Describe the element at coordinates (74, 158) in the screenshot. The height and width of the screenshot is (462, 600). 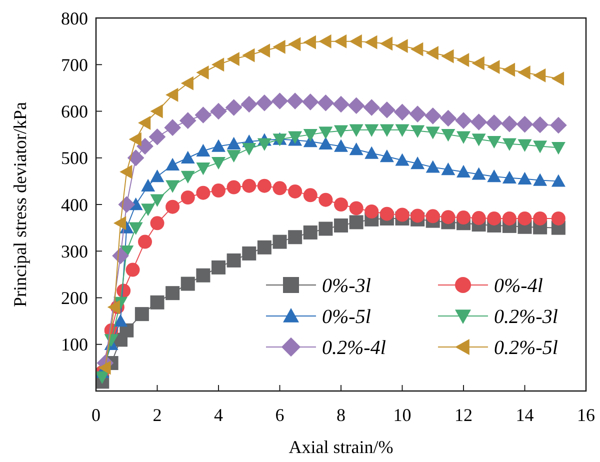
I see `y-tick-label: 500` at that location.